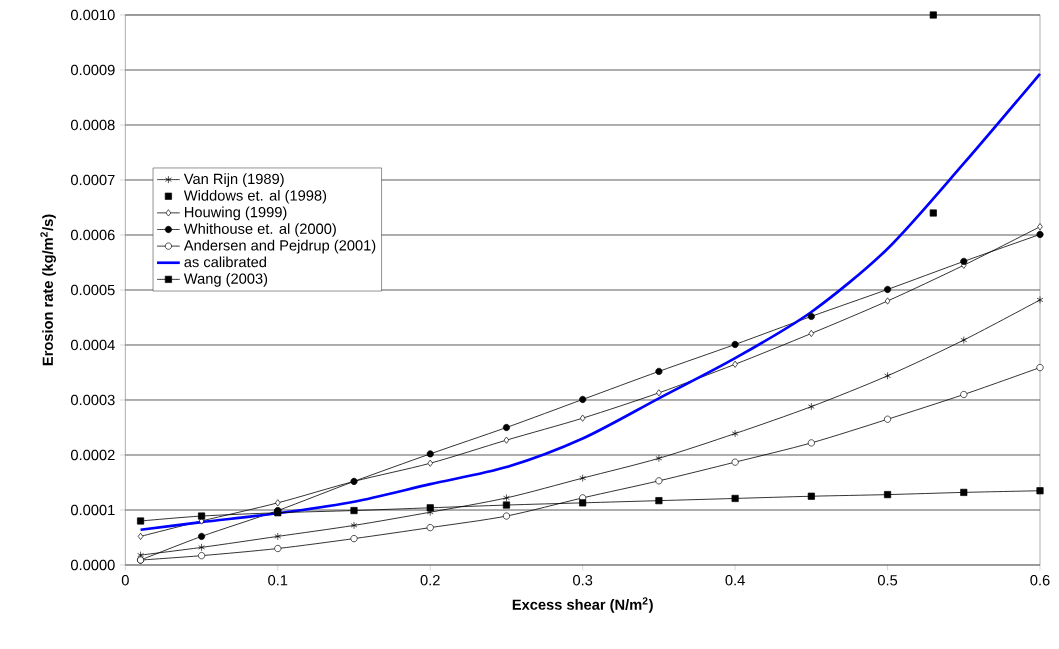 The width and height of the screenshot is (1059, 649). What do you see at coordinates (92, 400) in the screenshot?
I see `y-tick-label: 0.0003` at bounding box center [92, 400].